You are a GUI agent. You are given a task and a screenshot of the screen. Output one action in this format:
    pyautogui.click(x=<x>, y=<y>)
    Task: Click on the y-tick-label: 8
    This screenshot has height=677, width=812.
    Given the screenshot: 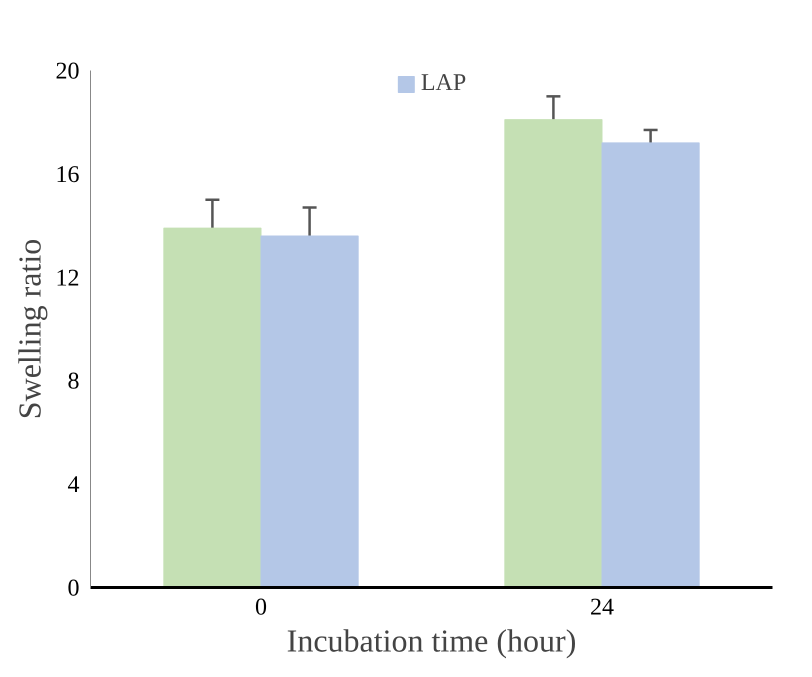 What is the action you would take?
    pyautogui.click(x=74, y=381)
    